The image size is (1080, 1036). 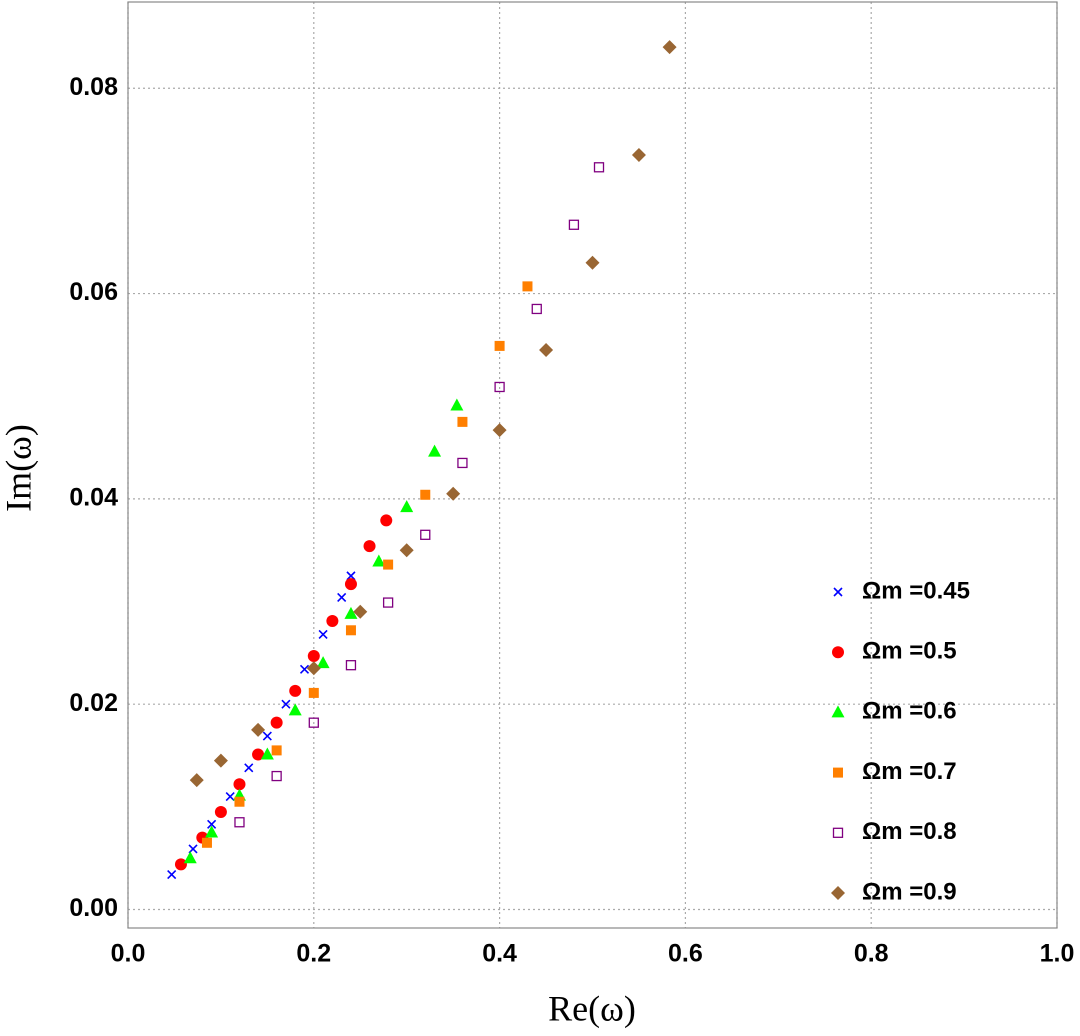 What do you see at coordinates (128, 954) in the screenshot?
I see `x-tick-label: 0.0` at bounding box center [128, 954].